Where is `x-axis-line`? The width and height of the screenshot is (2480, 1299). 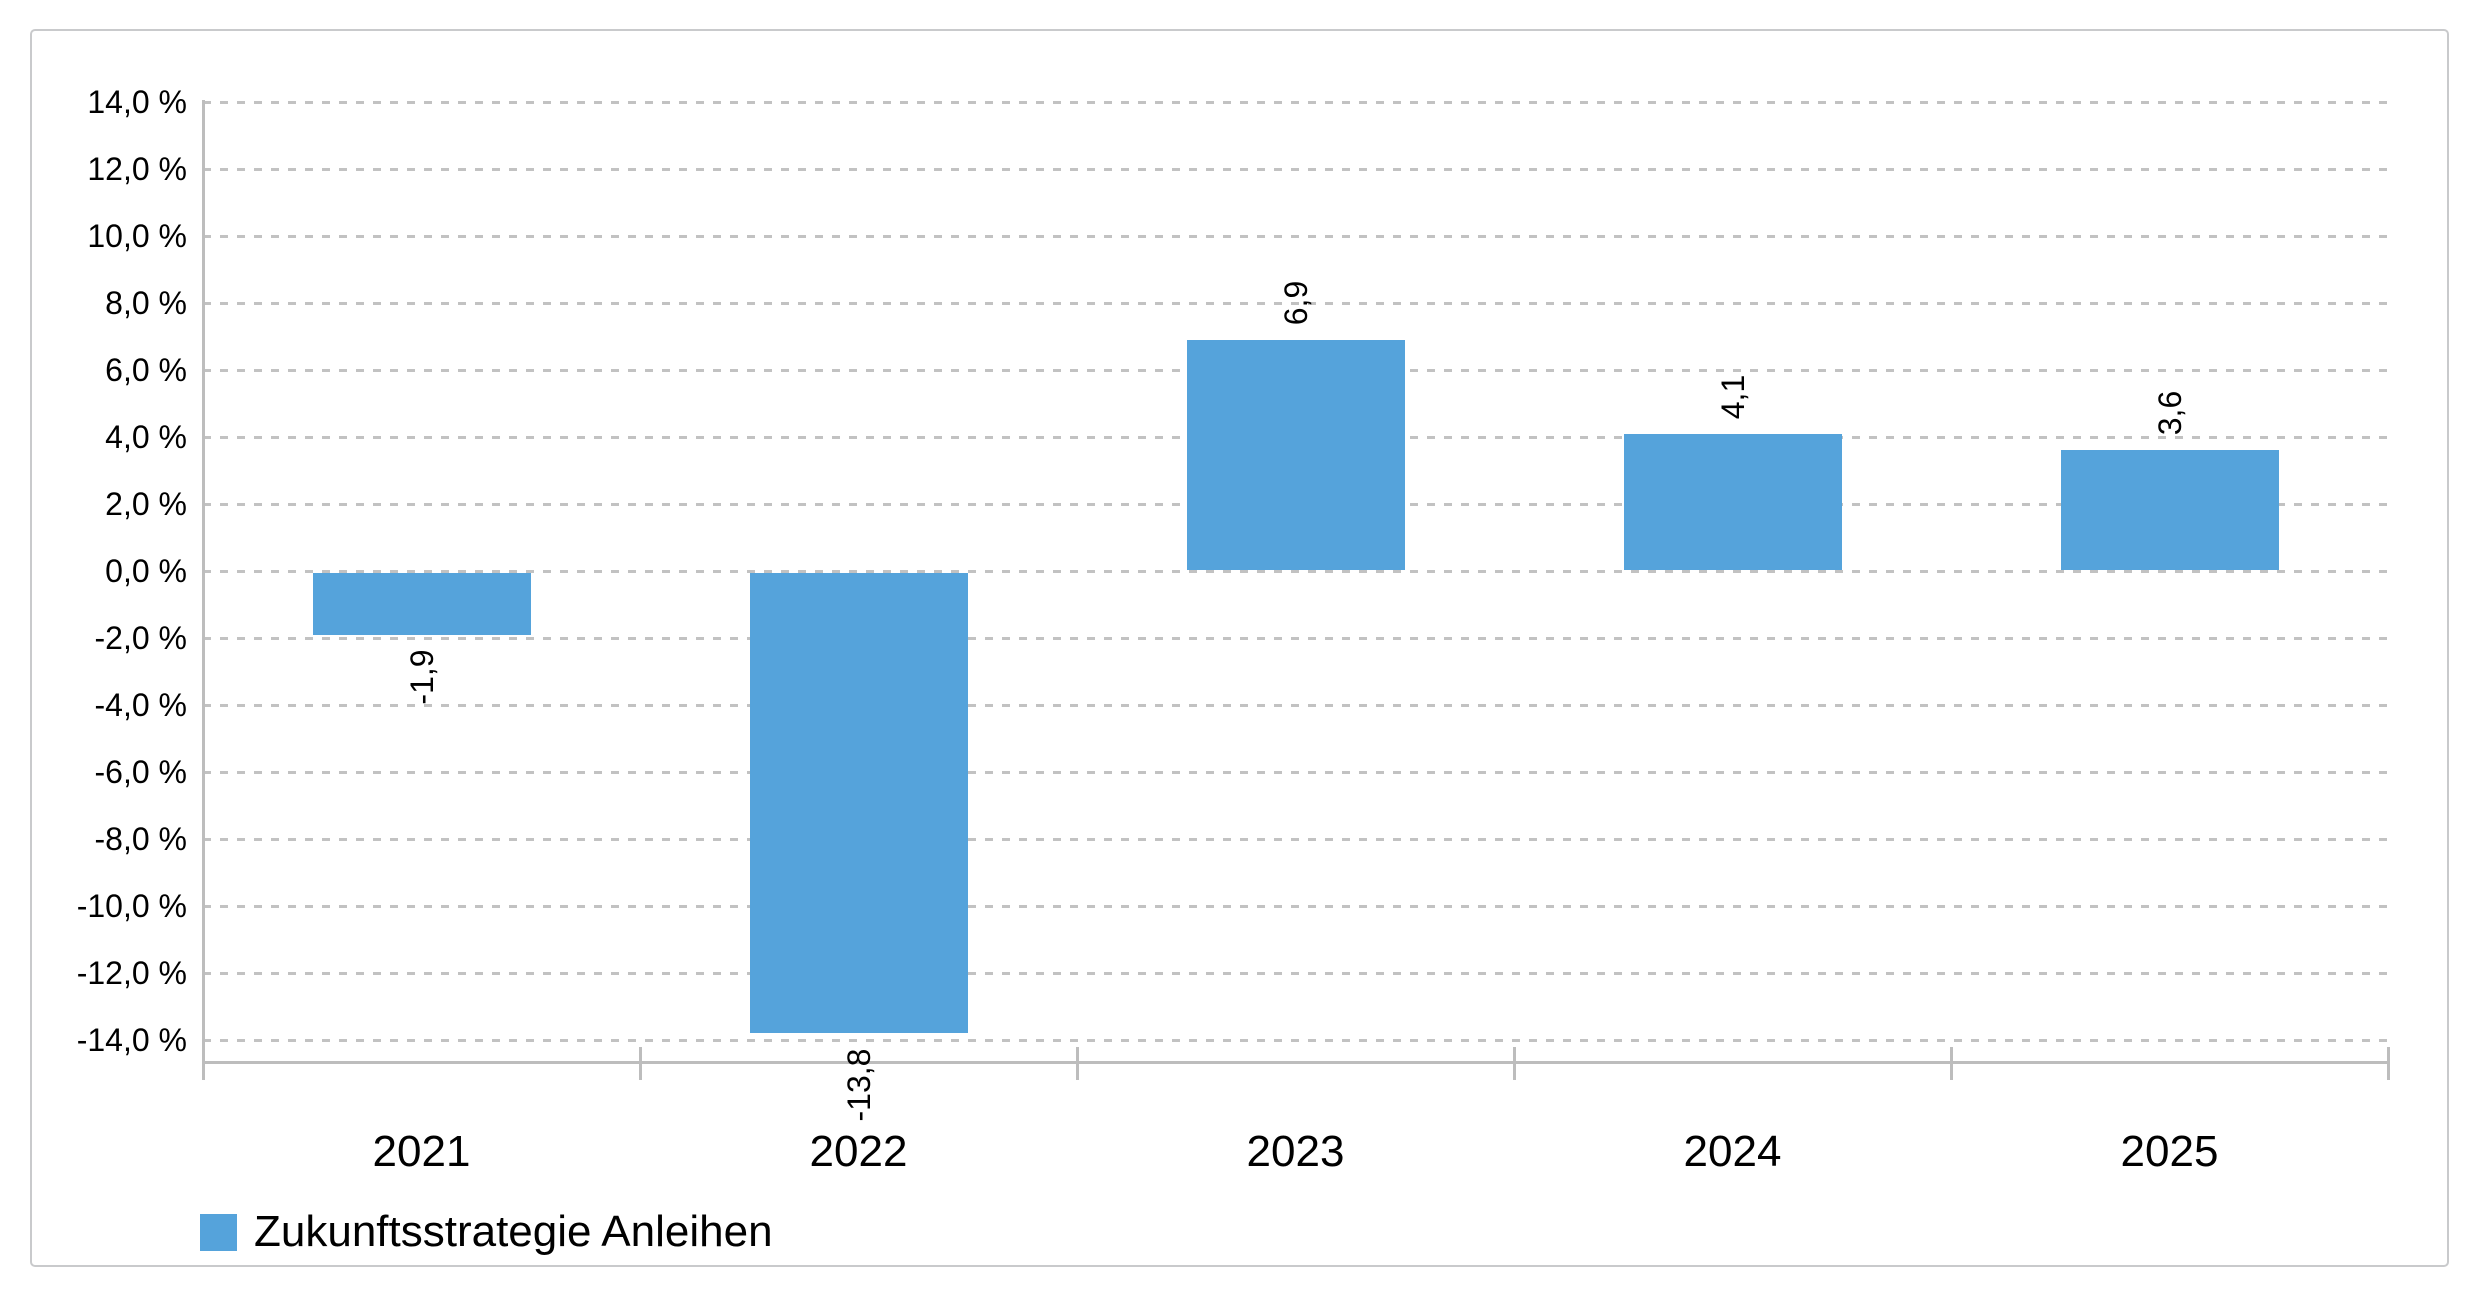 x-axis-line is located at coordinates (1295, 1062).